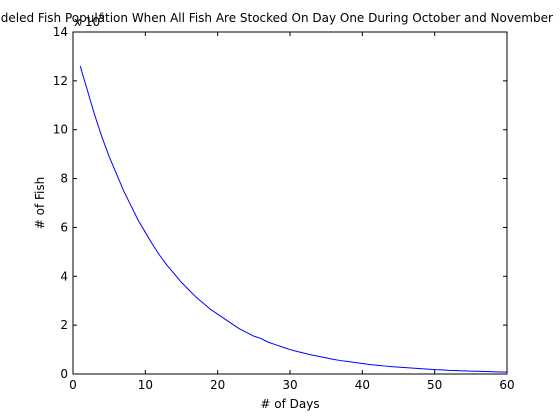 The image size is (560, 420). Describe the element at coordinates (73, 385) in the screenshot. I see `x-tick-label: 0` at that location.